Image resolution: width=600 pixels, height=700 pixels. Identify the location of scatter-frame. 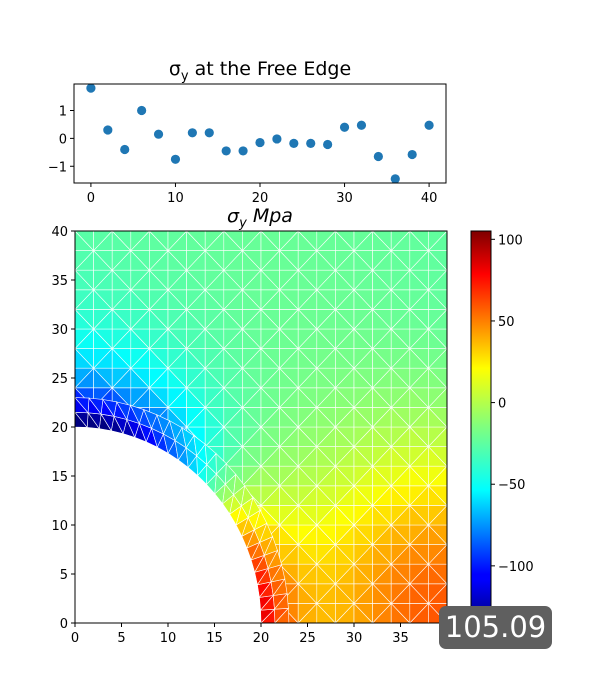
(260, 133).